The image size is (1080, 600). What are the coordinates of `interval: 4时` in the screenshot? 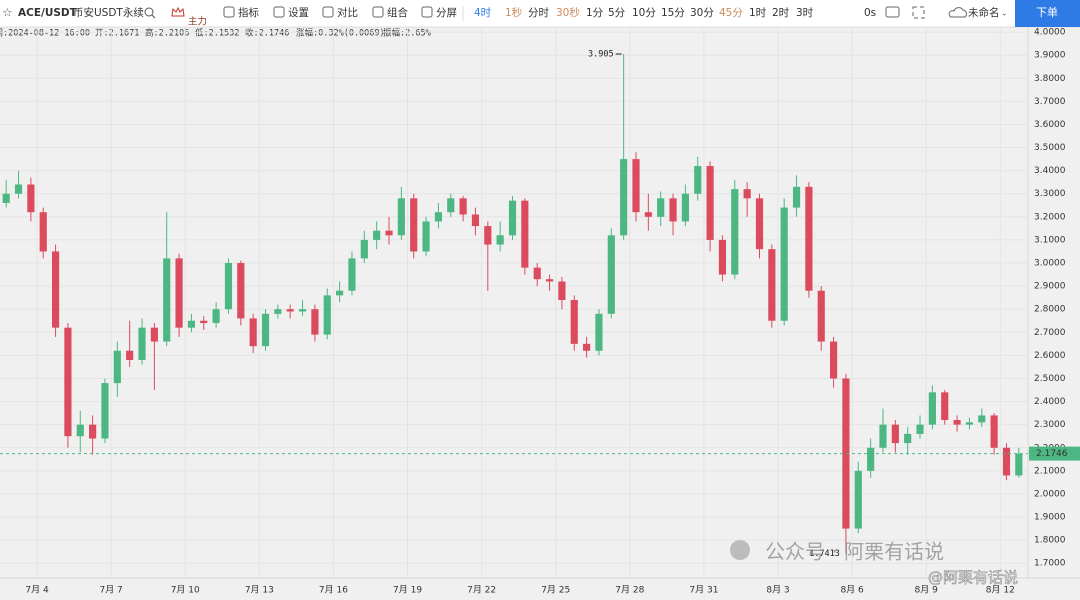 It's located at (483, 13).